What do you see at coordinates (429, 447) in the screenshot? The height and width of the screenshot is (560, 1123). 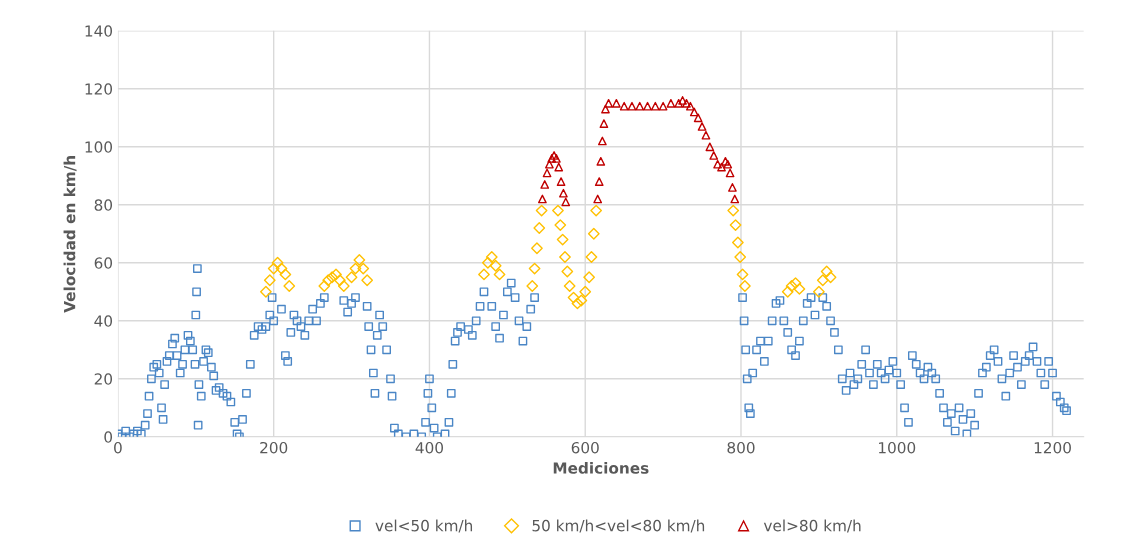 I see `x-tick-label: 400` at bounding box center [429, 447].